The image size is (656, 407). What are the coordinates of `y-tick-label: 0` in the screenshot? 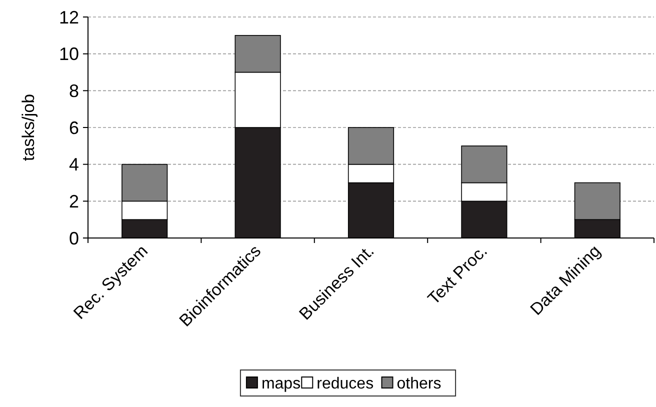 It's located at (73, 238).